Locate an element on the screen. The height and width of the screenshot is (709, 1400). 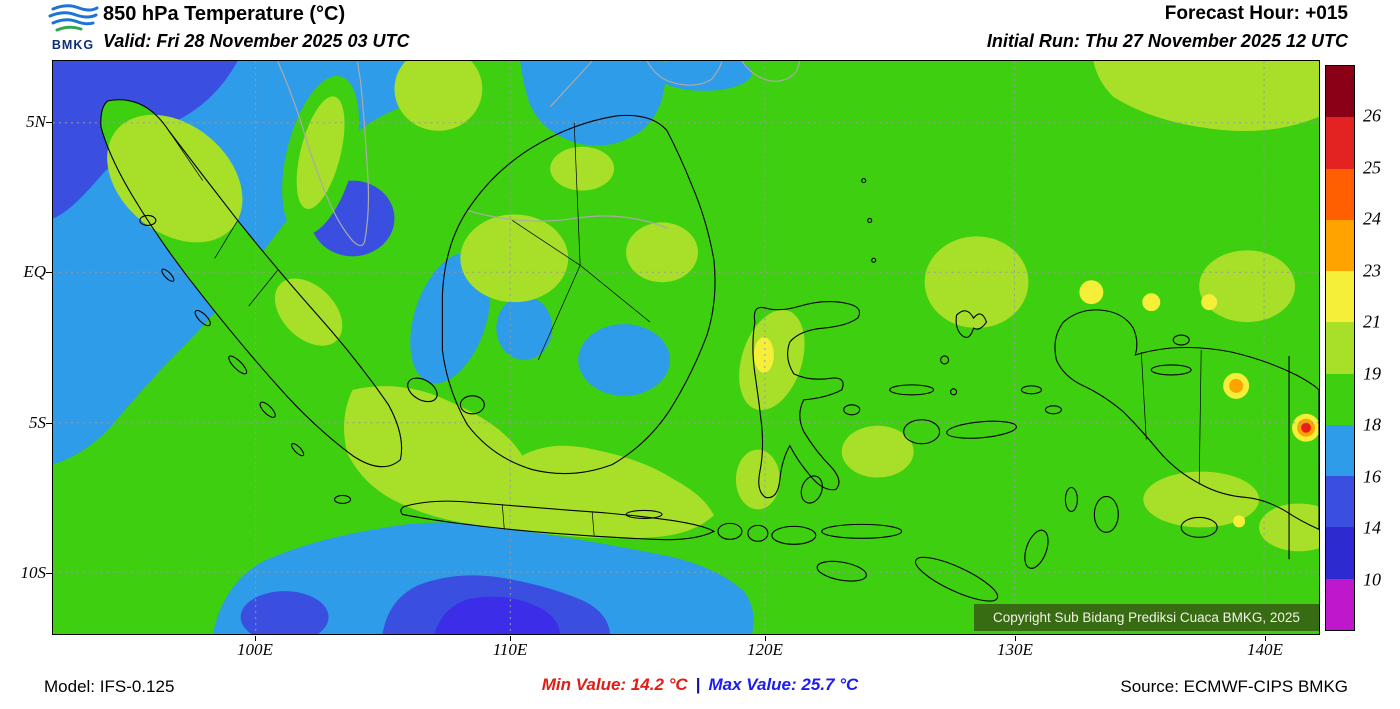
x-axis-label-110e: 110E is located at coordinates (510, 649).